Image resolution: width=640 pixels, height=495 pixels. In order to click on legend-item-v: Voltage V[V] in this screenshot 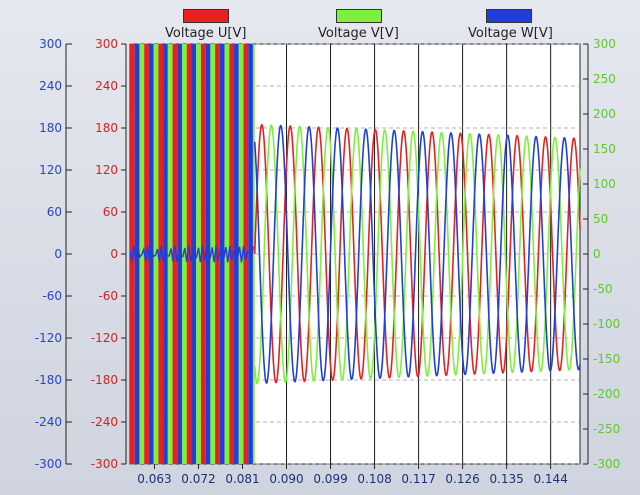, I will do `click(428, 26)`.